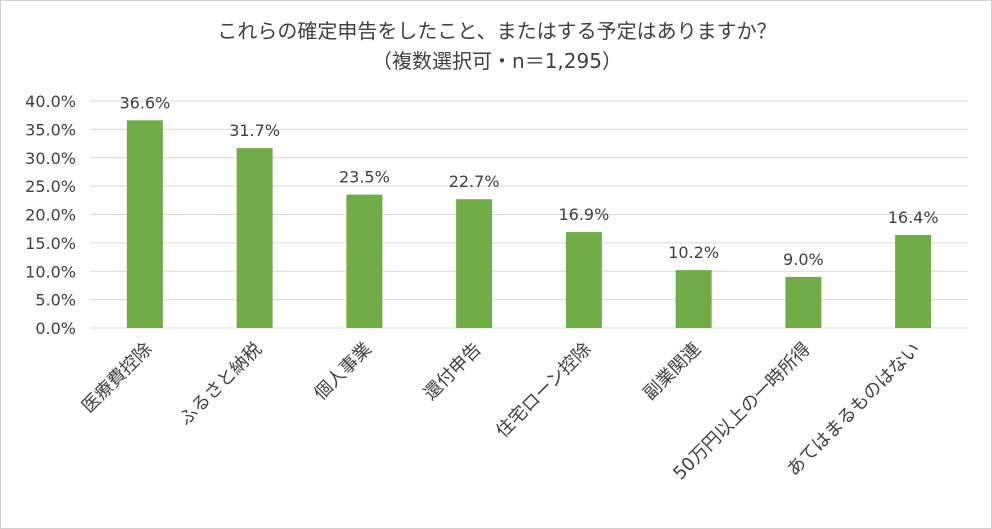 The height and width of the screenshot is (529, 992). Describe the element at coordinates (55, 328) in the screenshot. I see `y-tick-label: 0.0%` at that location.